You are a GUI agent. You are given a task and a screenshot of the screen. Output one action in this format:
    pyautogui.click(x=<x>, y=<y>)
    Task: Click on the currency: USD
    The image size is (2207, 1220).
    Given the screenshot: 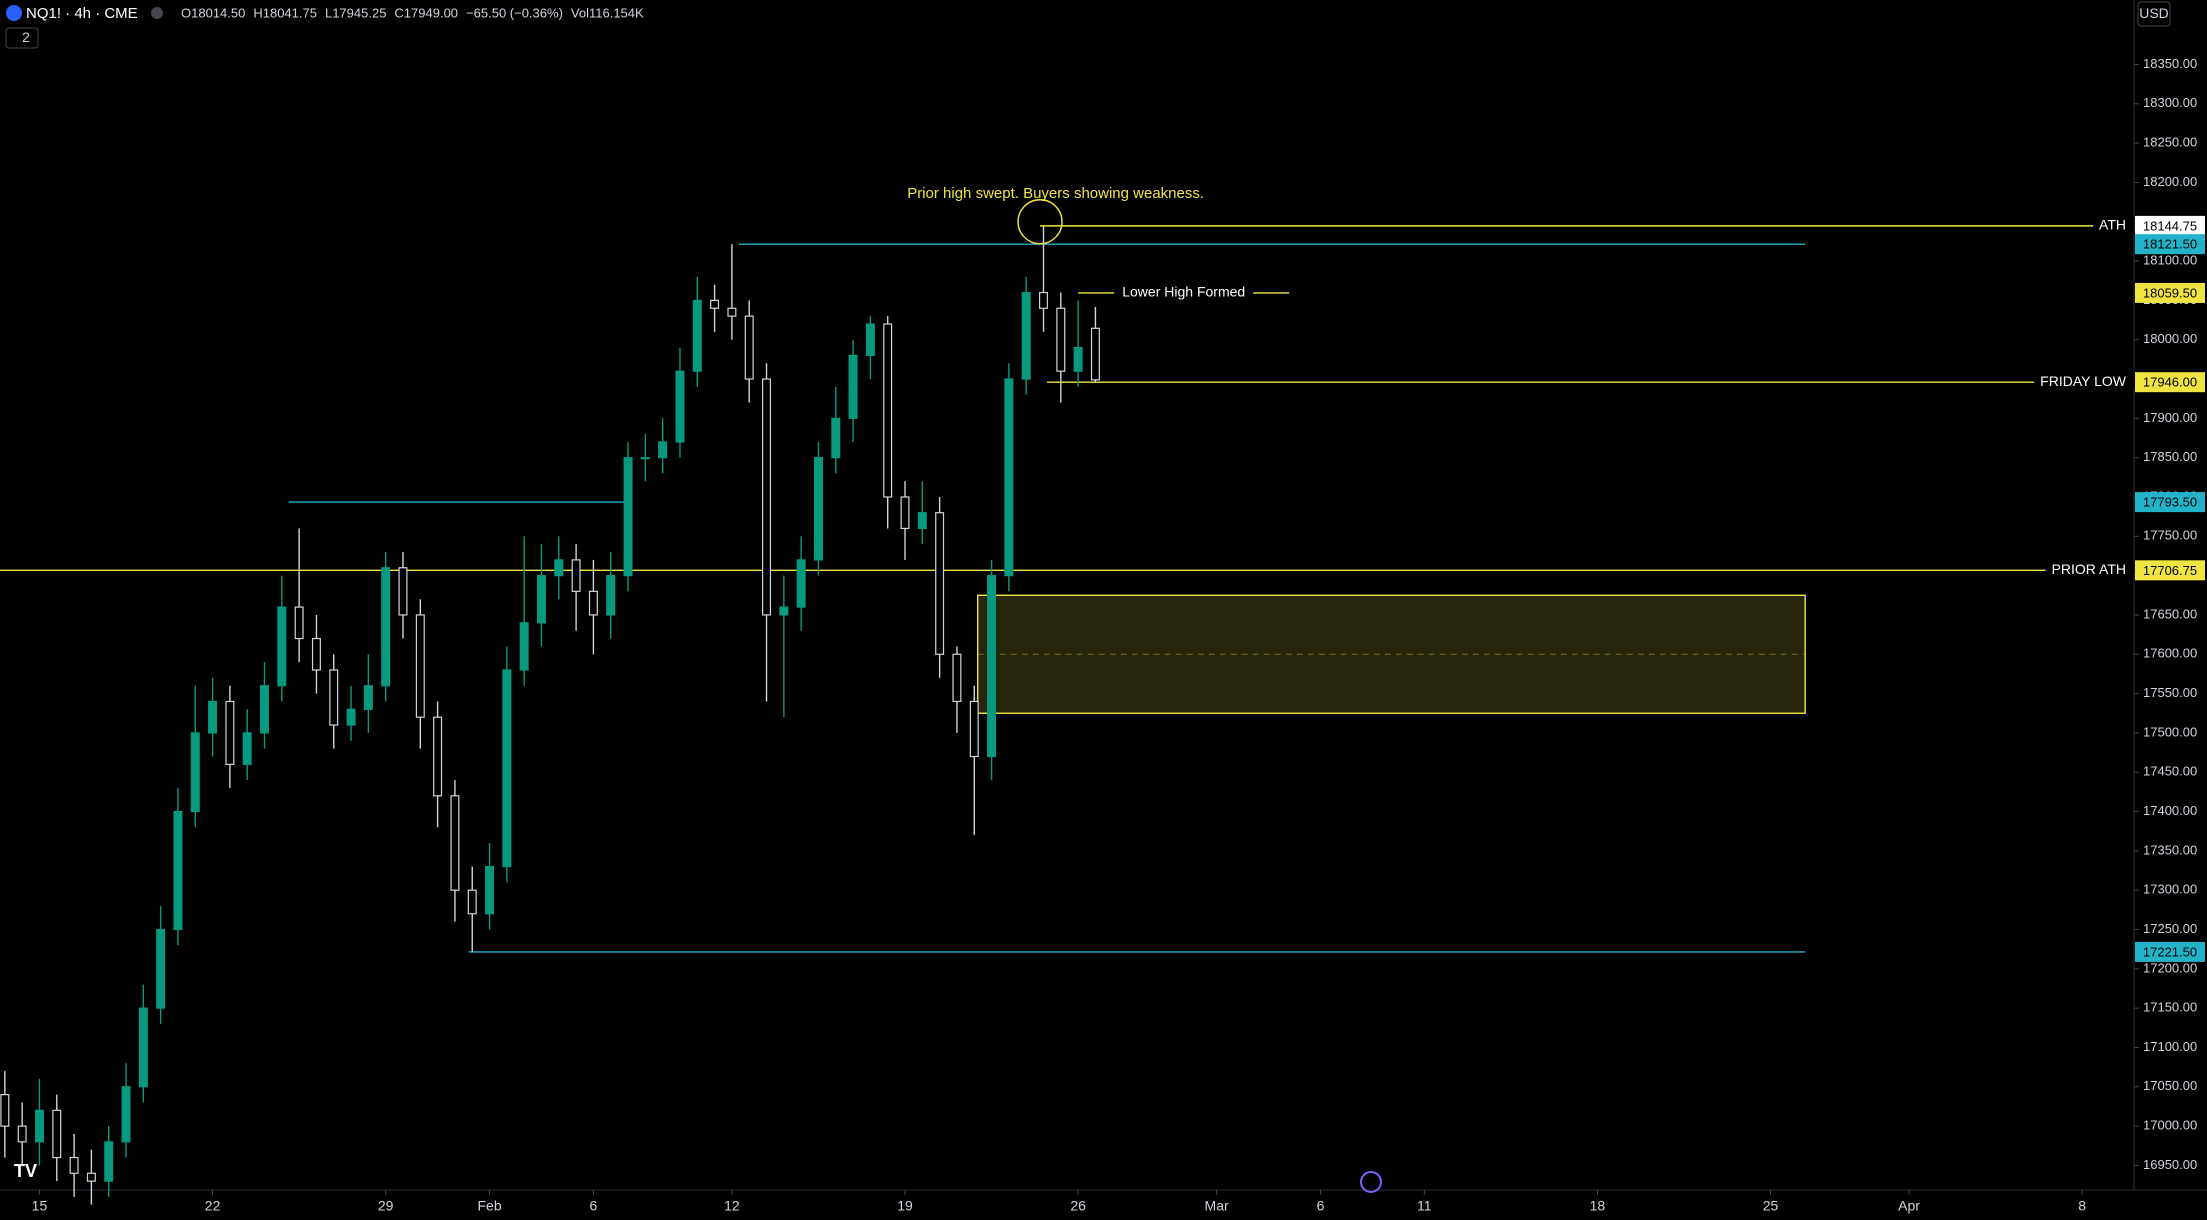 What is the action you would take?
    pyautogui.click(x=2154, y=13)
    